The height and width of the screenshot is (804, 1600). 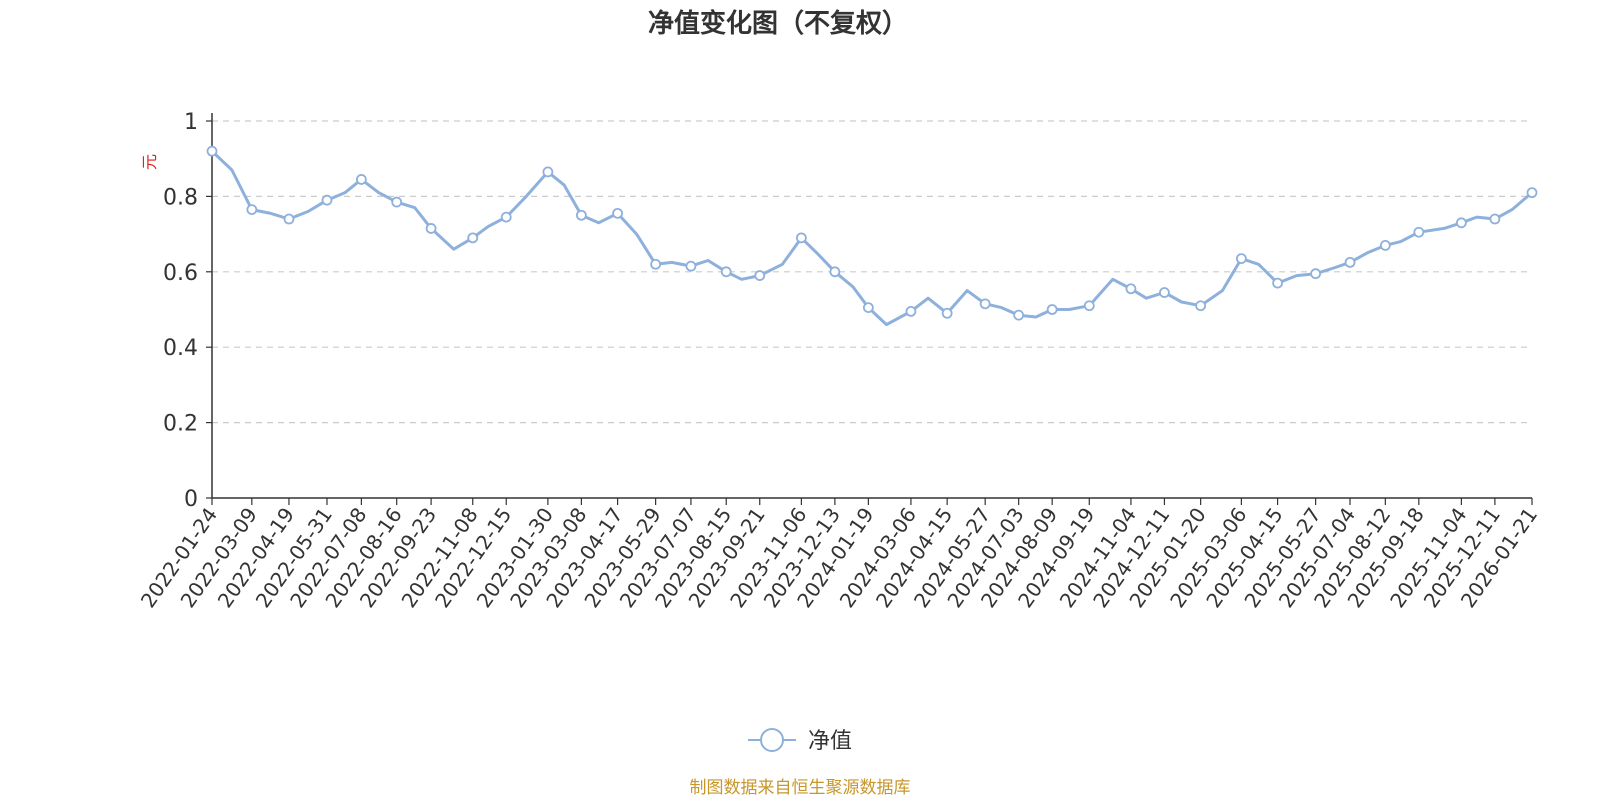 What do you see at coordinates (772, 740) in the screenshot?
I see `legend-marker-icon` at bounding box center [772, 740].